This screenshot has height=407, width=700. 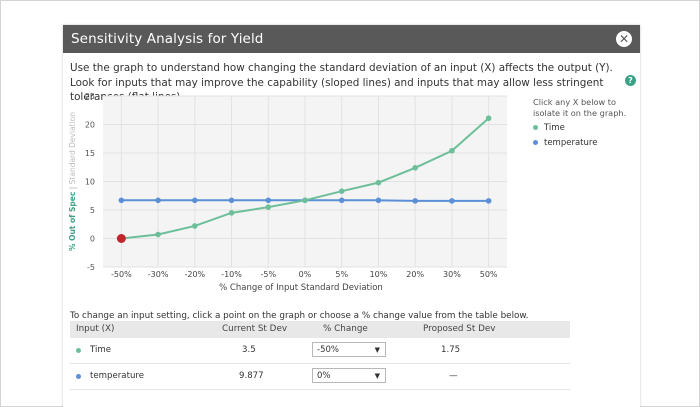 What do you see at coordinates (571, 143) in the screenshot?
I see `legend-label-temperature: temperature` at bounding box center [571, 143].